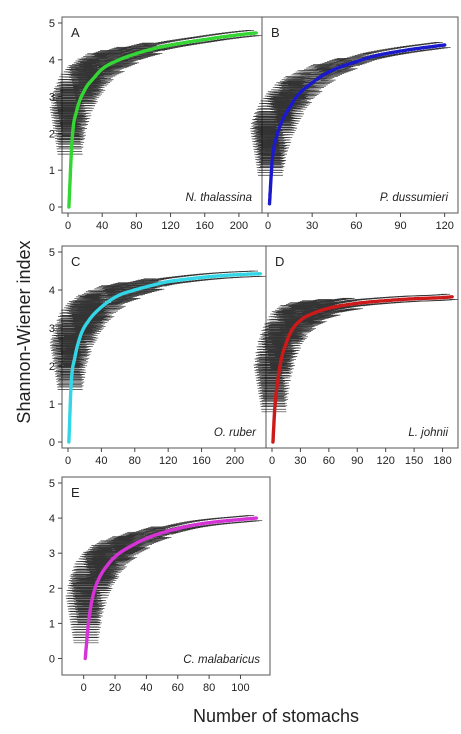 This screenshot has width=461, height=734. I want to click on species-label: C. malabaricus, so click(221, 660).